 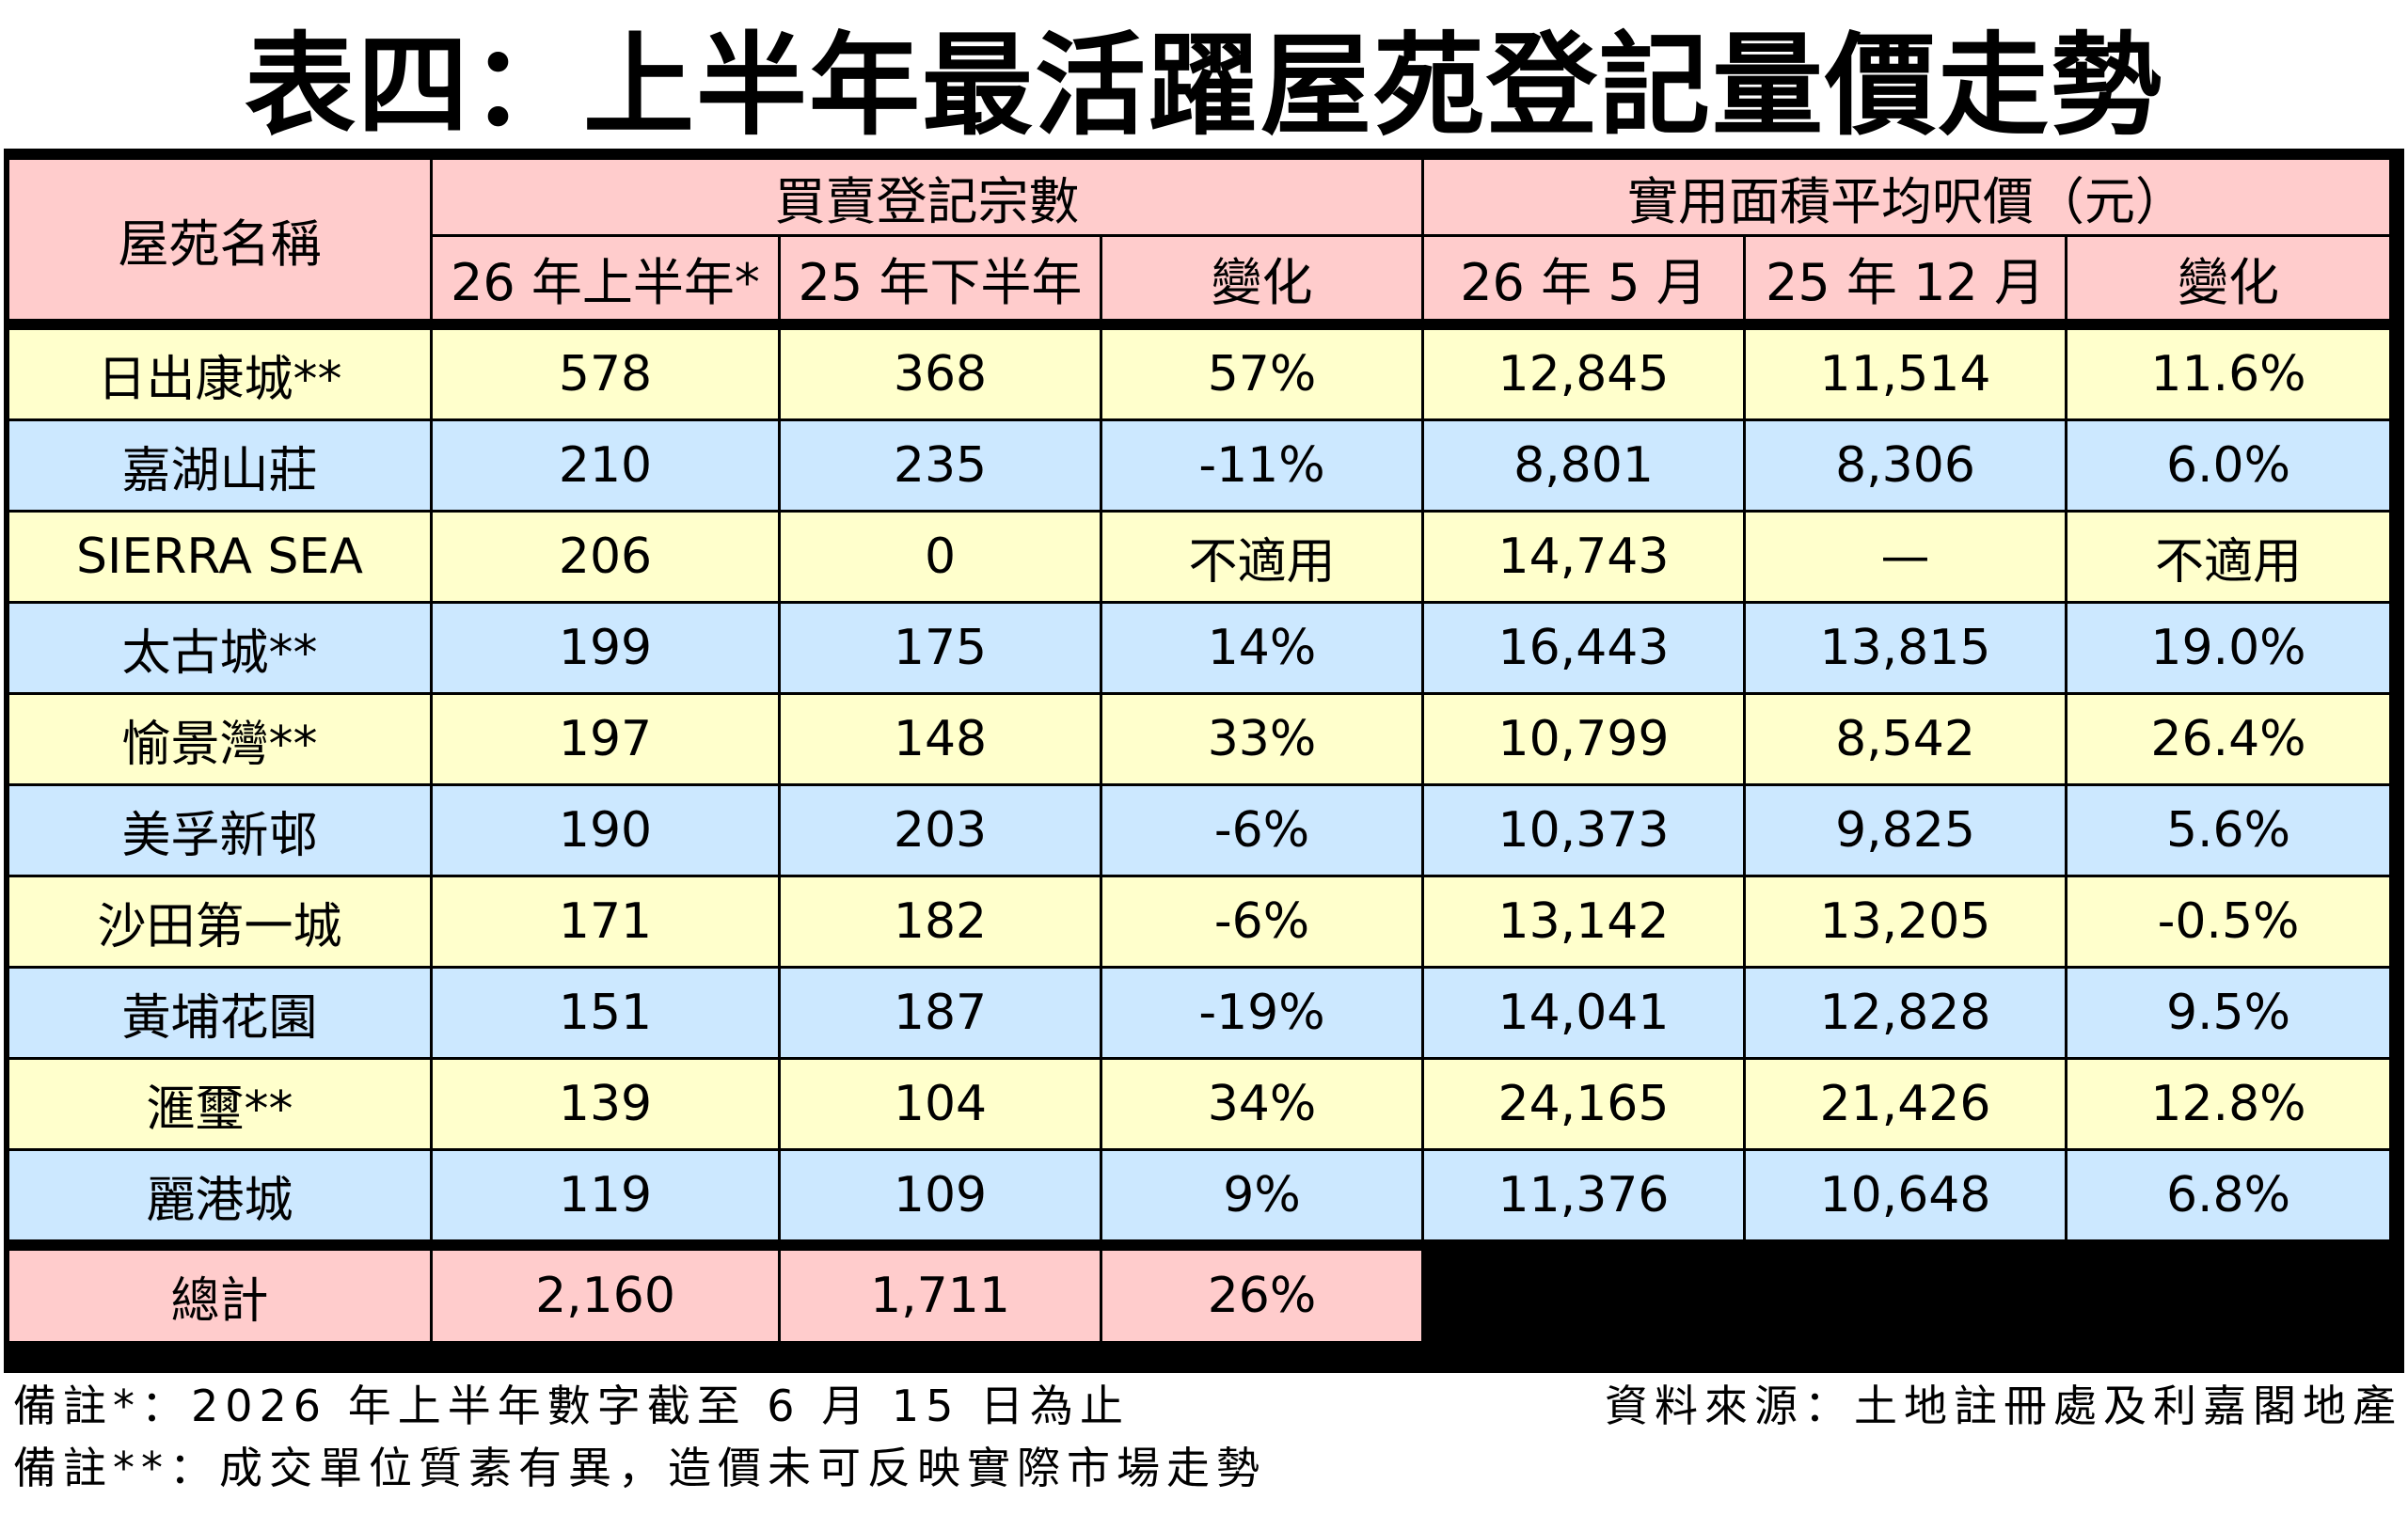 I want to click on price-change-cell: 6.0%, so click(x=2228, y=467).